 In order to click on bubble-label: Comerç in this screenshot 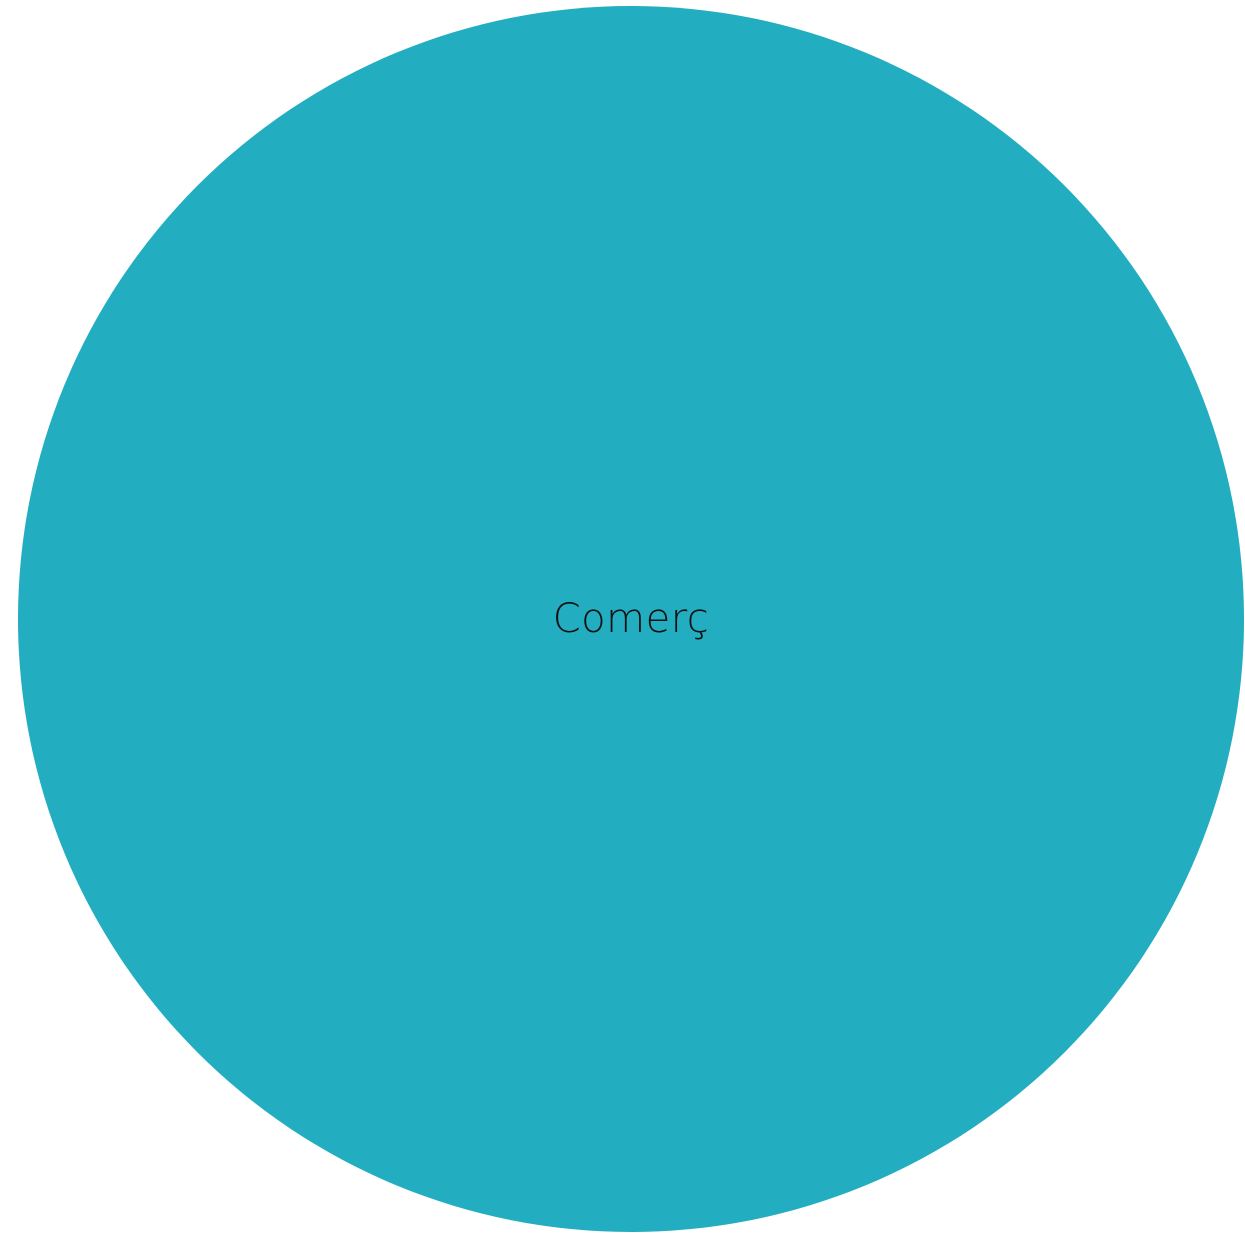, I will do `click(631, 619)`.